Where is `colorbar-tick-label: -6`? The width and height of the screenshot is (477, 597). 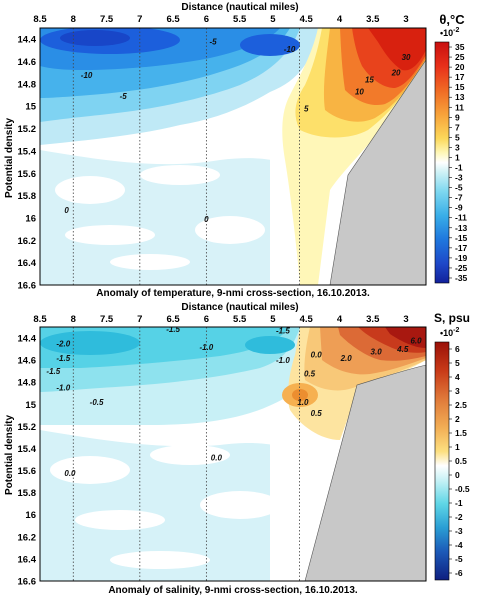 colorbar-tick-label: -6 is located at coordinates (459, 573).